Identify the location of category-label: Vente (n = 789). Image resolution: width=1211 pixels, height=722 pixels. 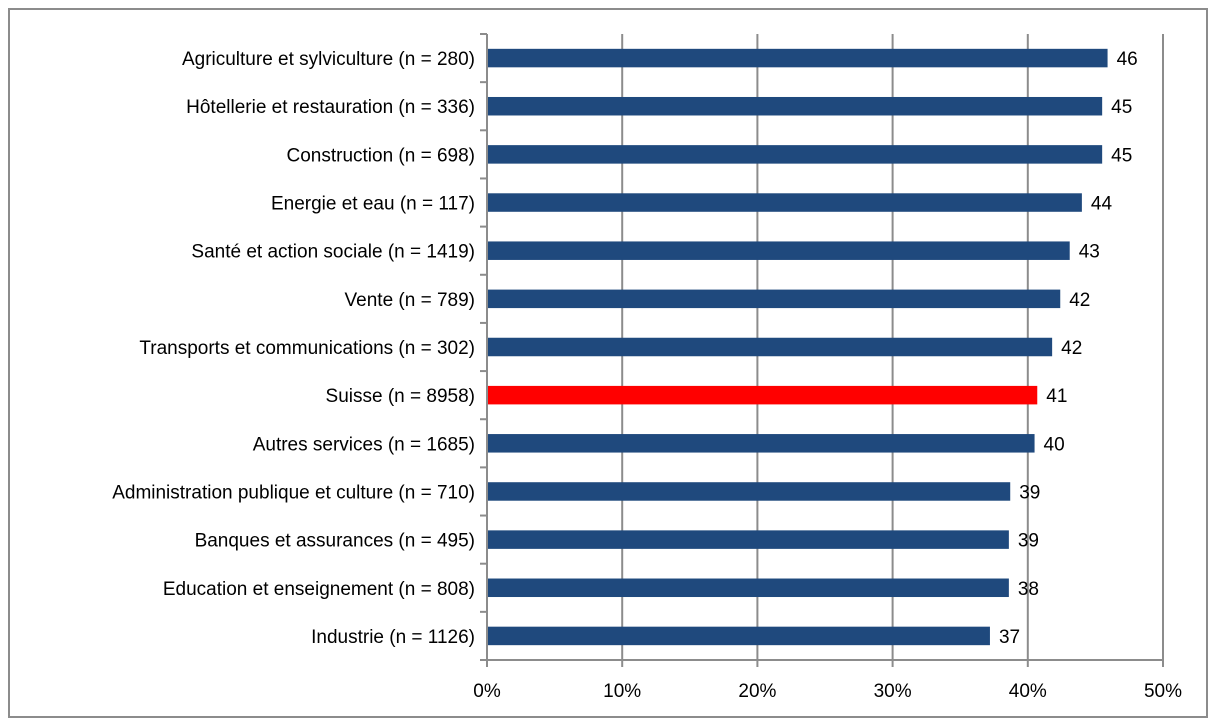
(410, 300).